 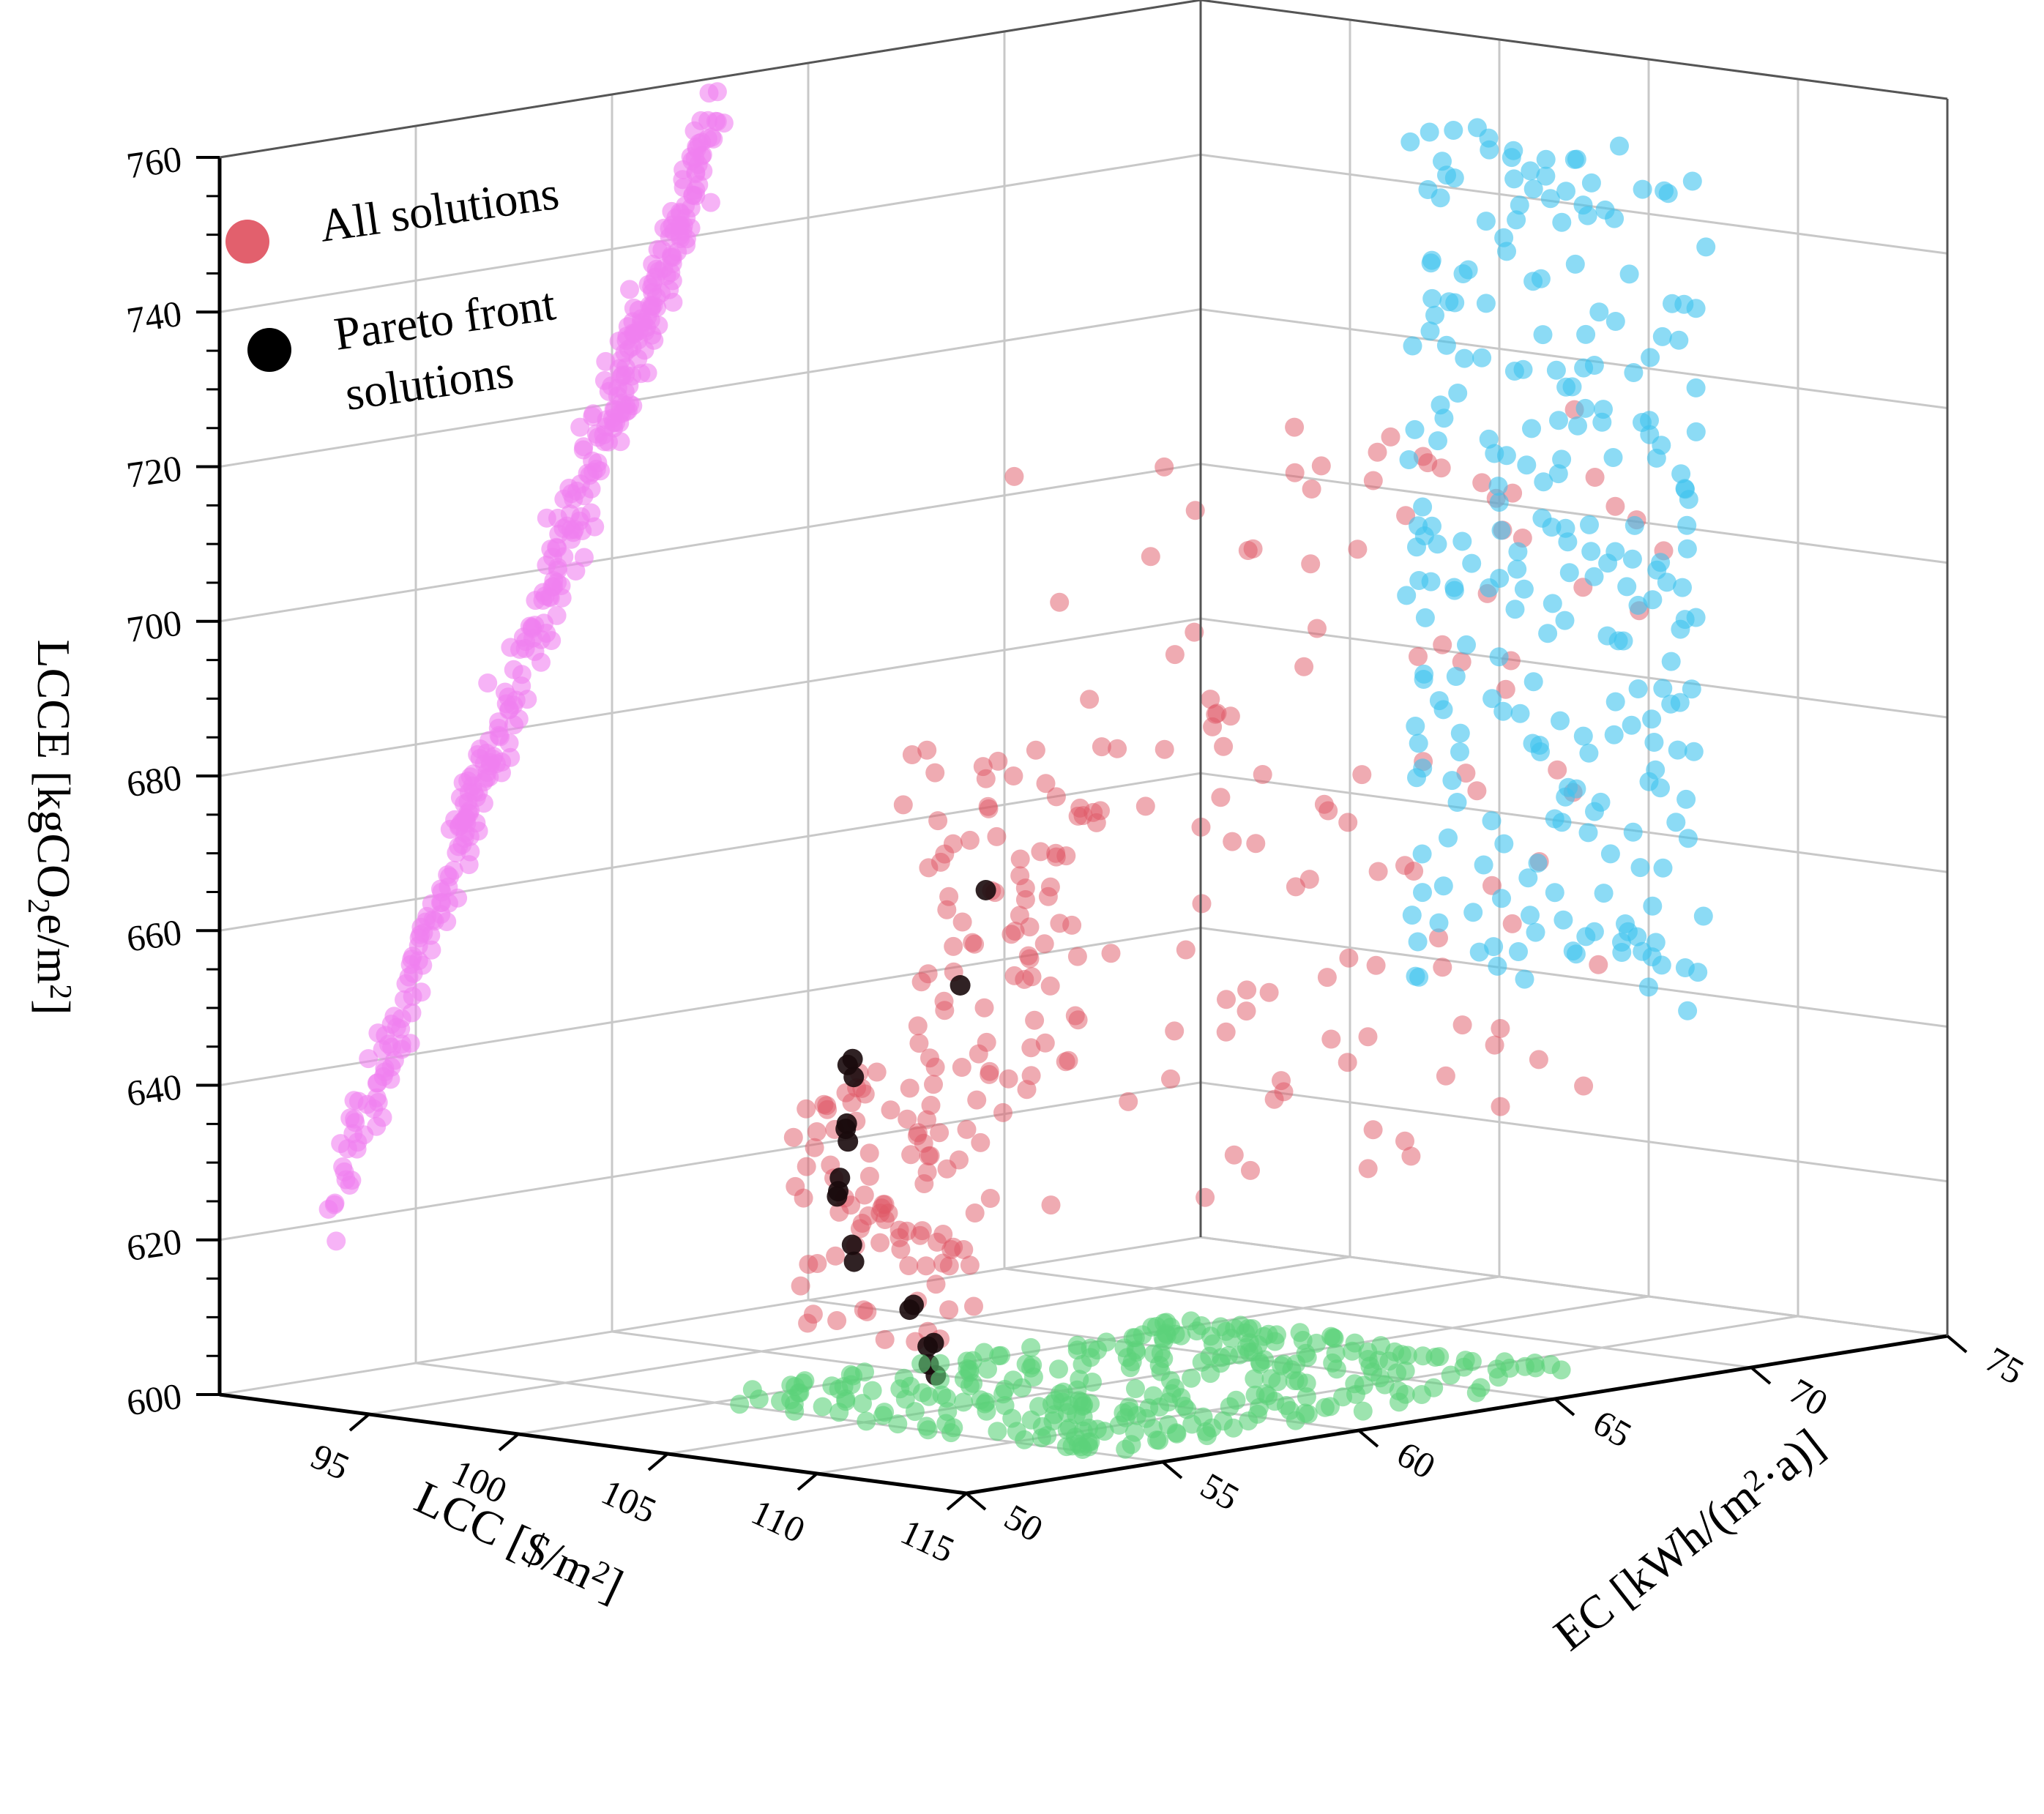 What do you see at coordinates (154, 317) in the screenshot?
I see `z-tick-label: 740` at bounding box center [154, 317].